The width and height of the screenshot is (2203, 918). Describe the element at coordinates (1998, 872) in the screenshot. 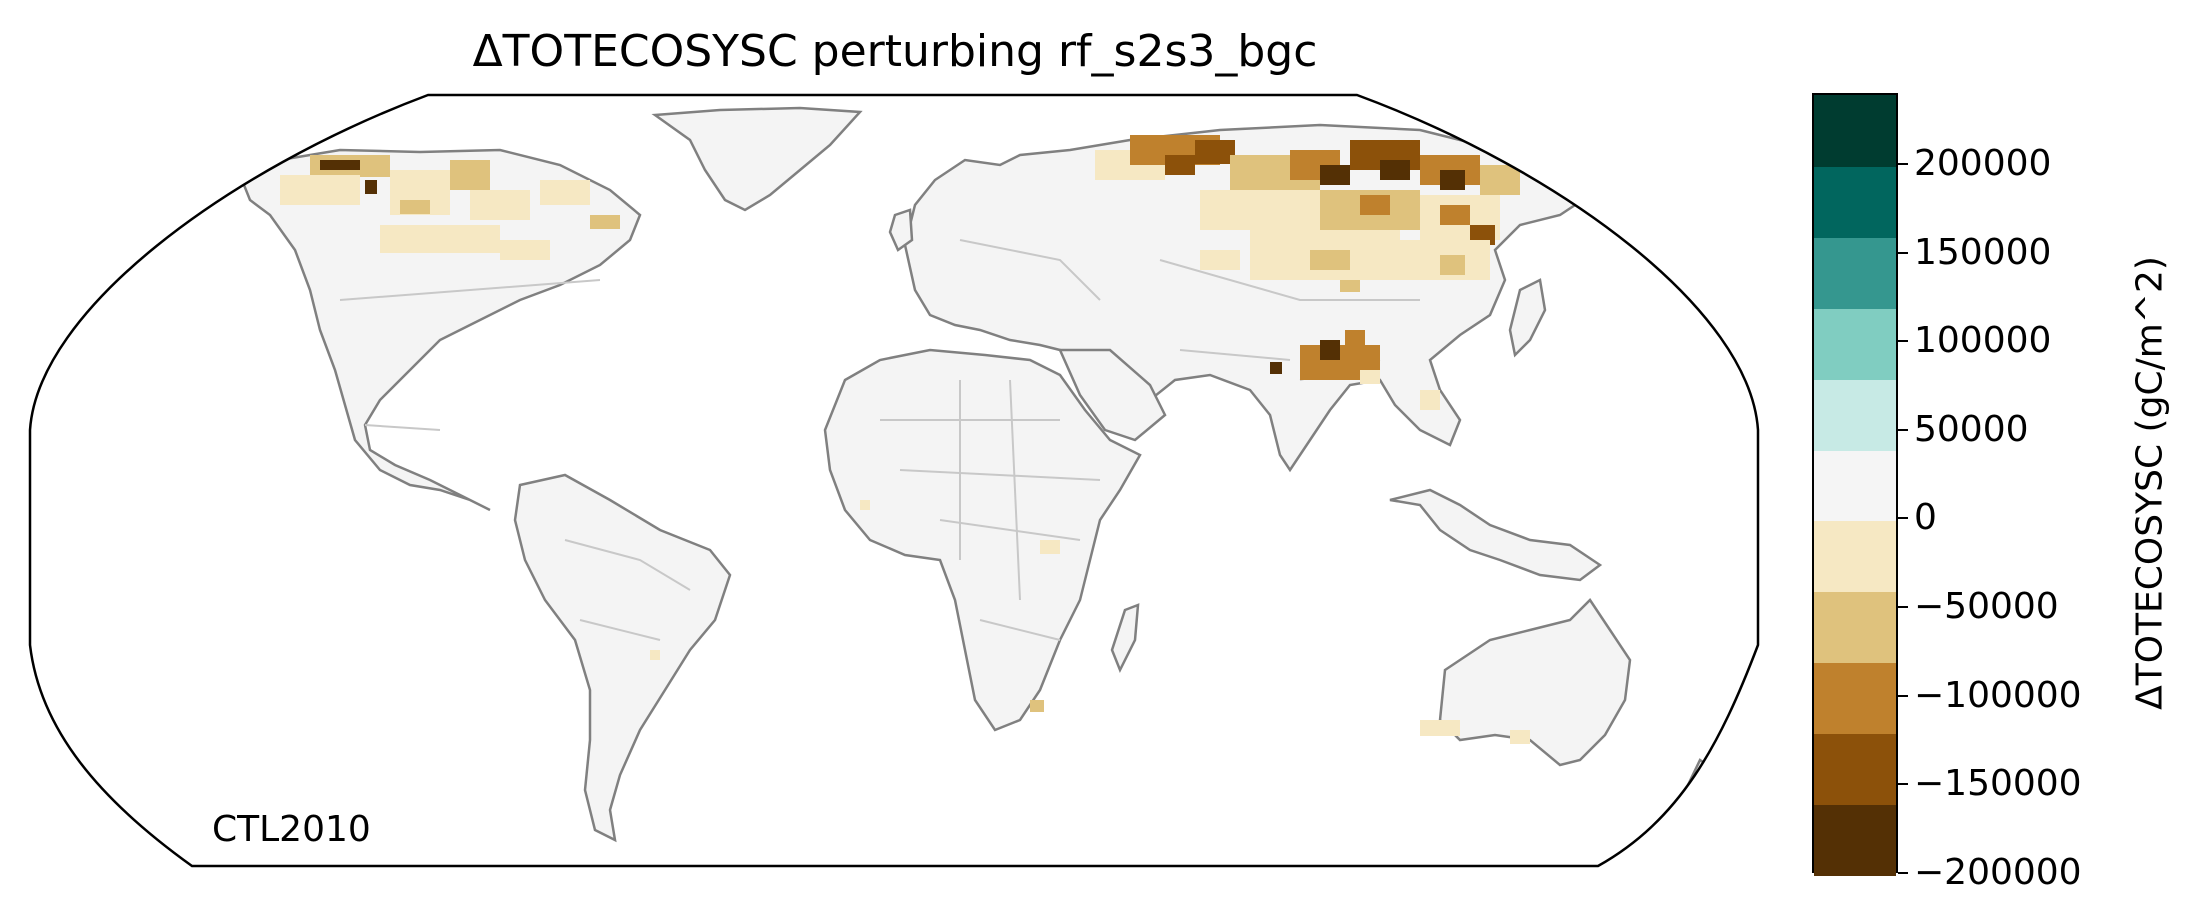

I see `colorbar-tick-label: −200000` at that location.